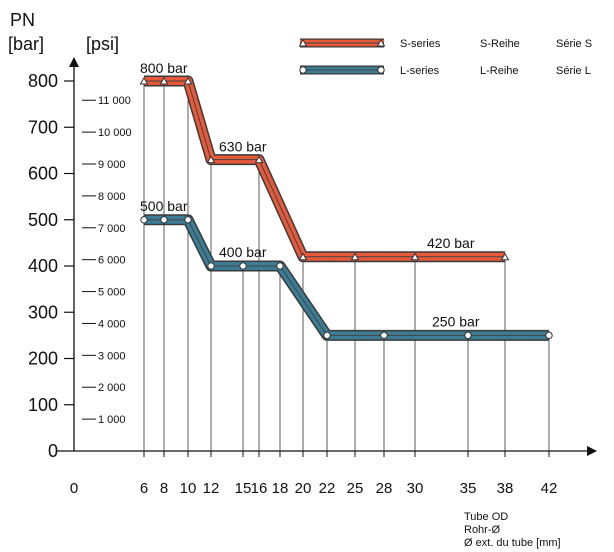  I want to click on y-bar-tick-label: 800, so click(43, 81).